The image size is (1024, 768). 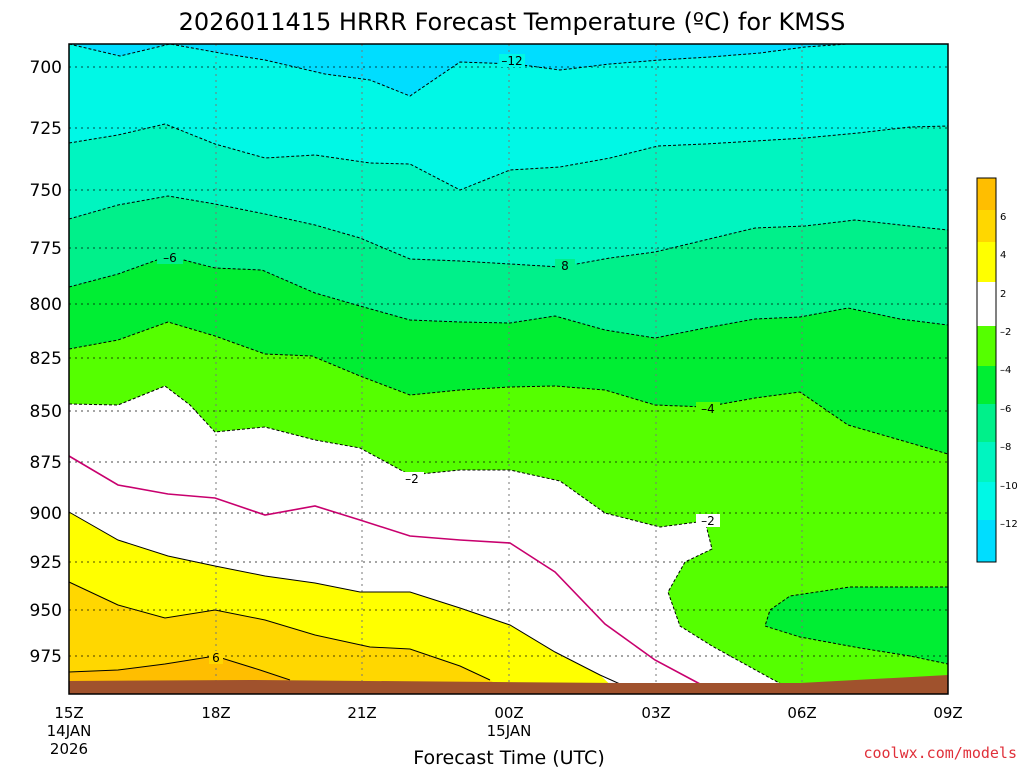 What do you see at coordinates (947, 713) in the screenshot?
I see `x-tick-label: 09Z` at bounding box center [947, 713].